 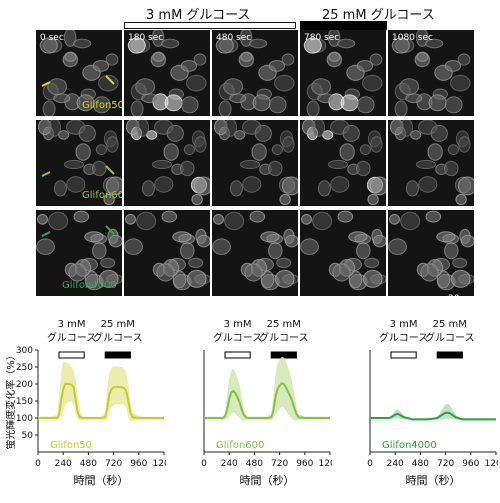 What do you see at coordinates (378, 15) in the screenshot?
I see `top-label-25mm: 25 mM グルコース` at bounding box center [378, 15].